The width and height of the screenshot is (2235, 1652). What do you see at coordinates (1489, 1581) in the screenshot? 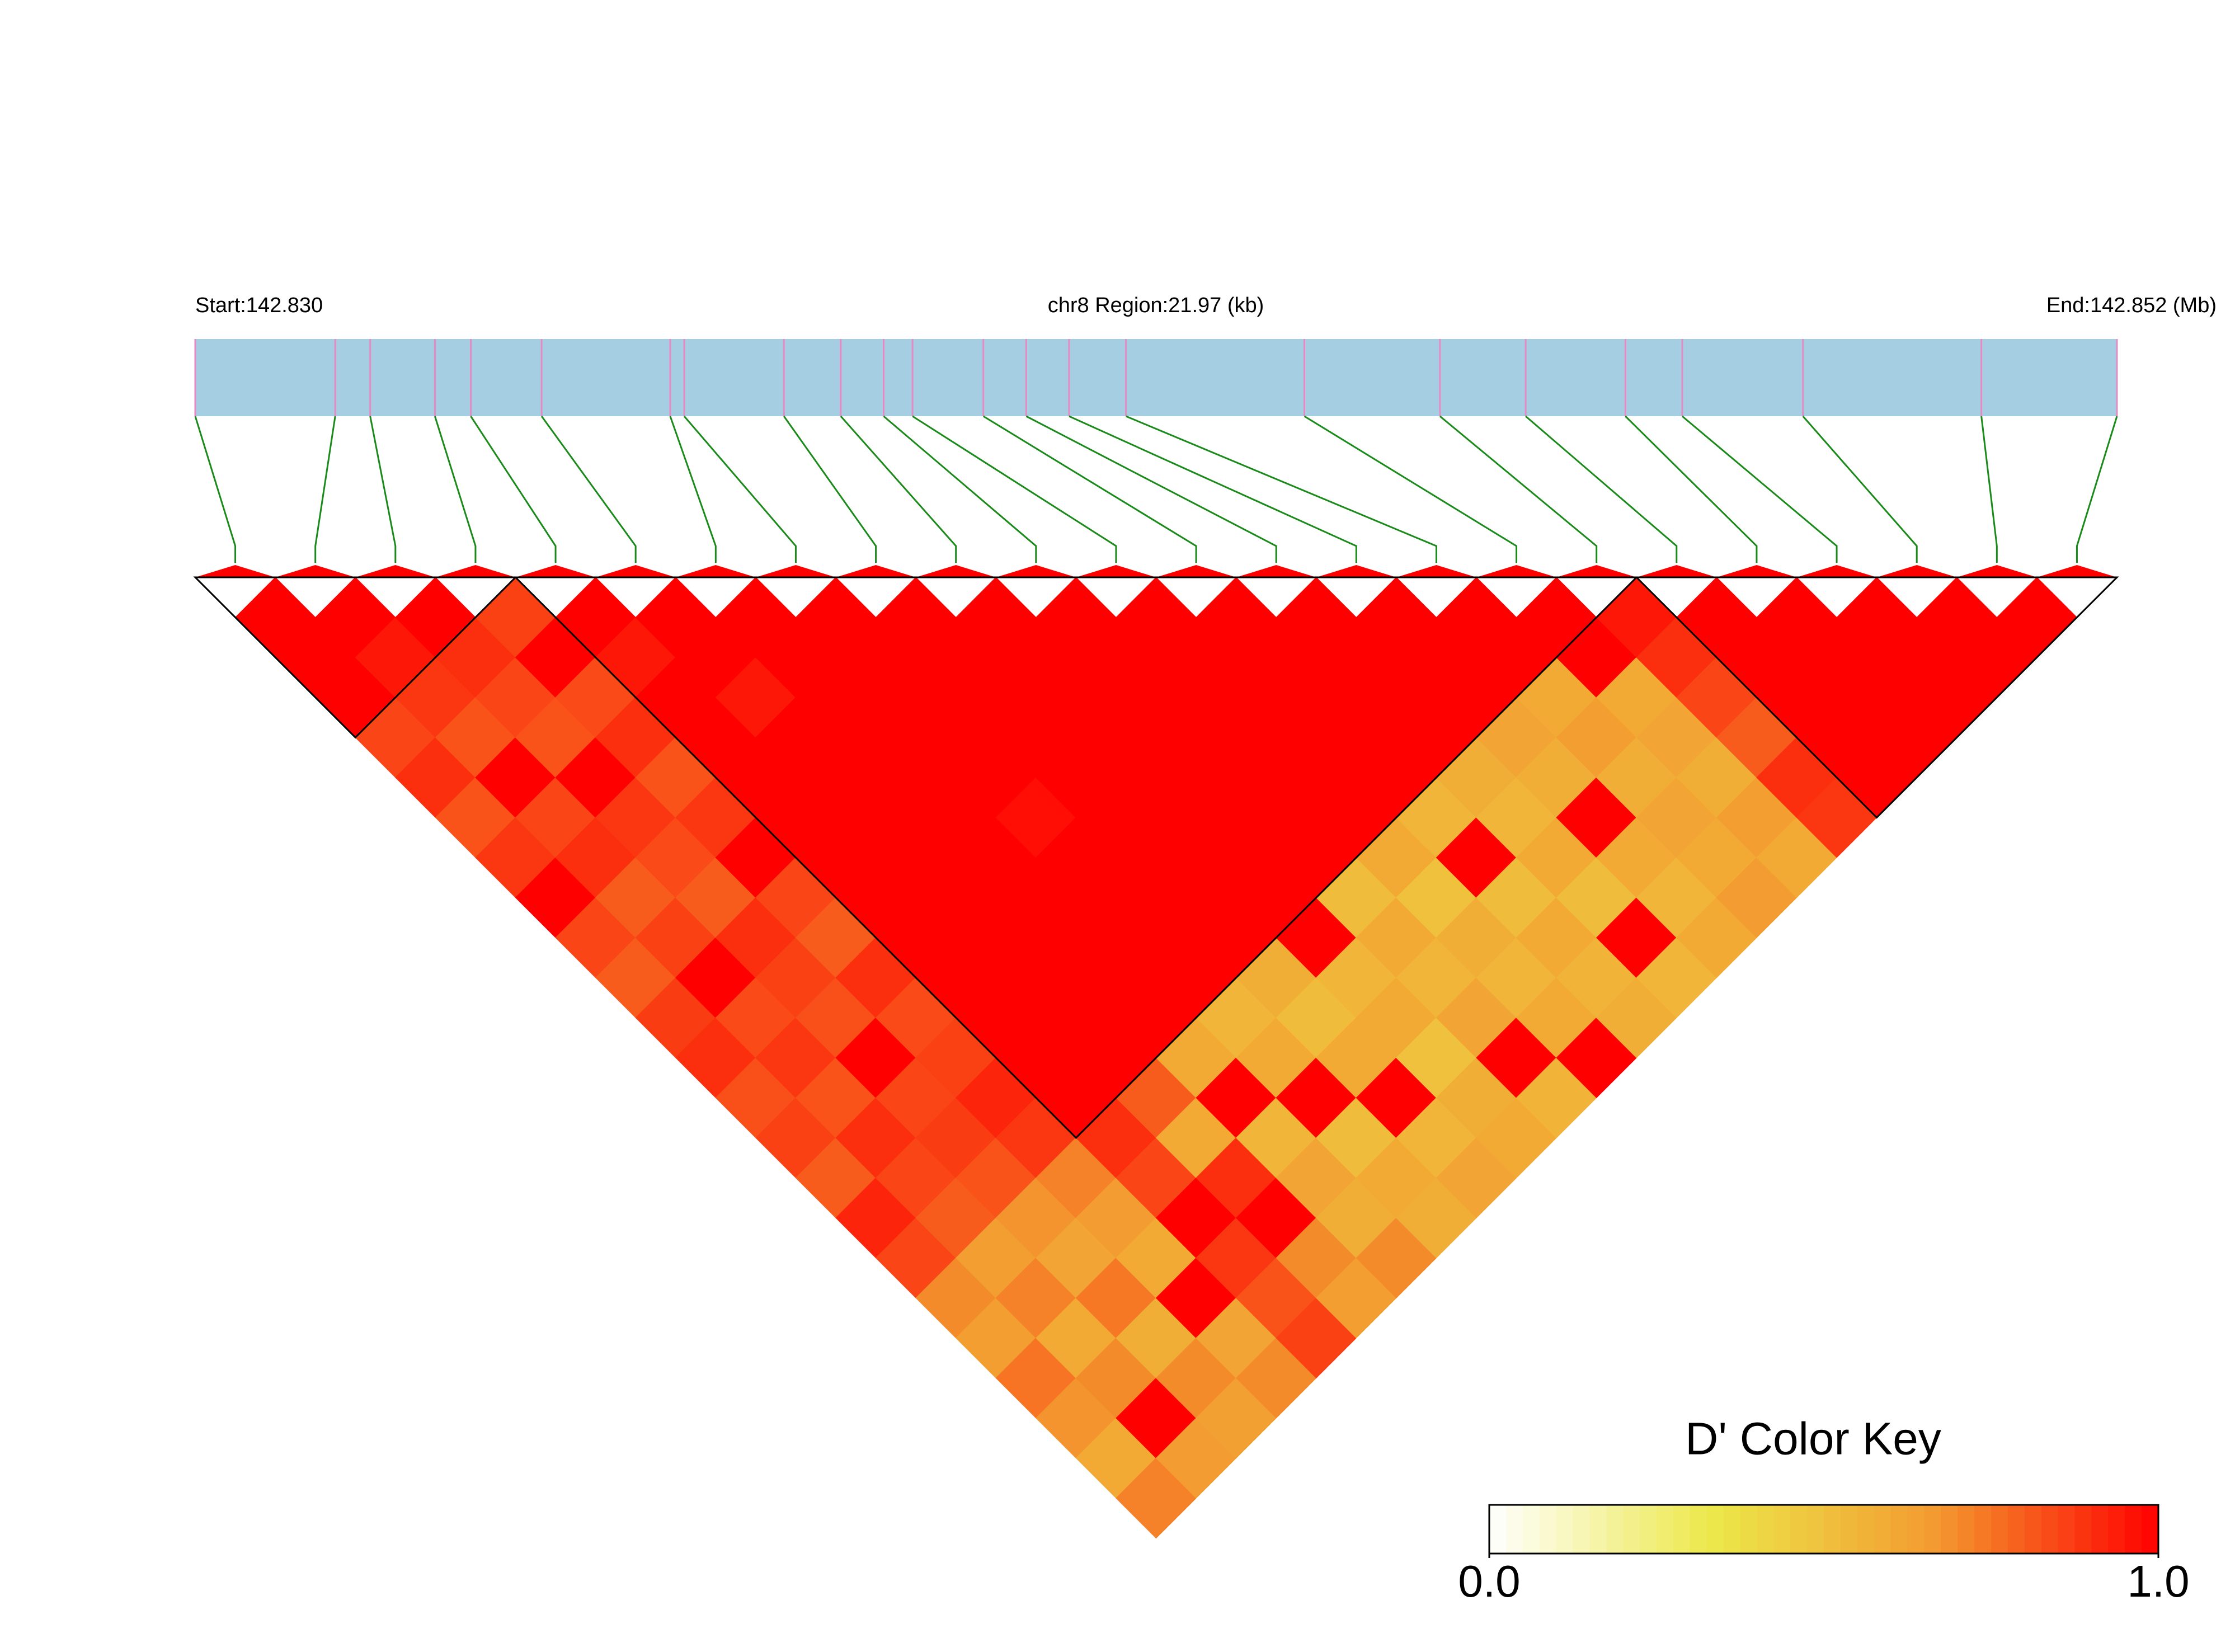
I see `key-tick-label: 0.0` at bounding box center [1489, 1581].